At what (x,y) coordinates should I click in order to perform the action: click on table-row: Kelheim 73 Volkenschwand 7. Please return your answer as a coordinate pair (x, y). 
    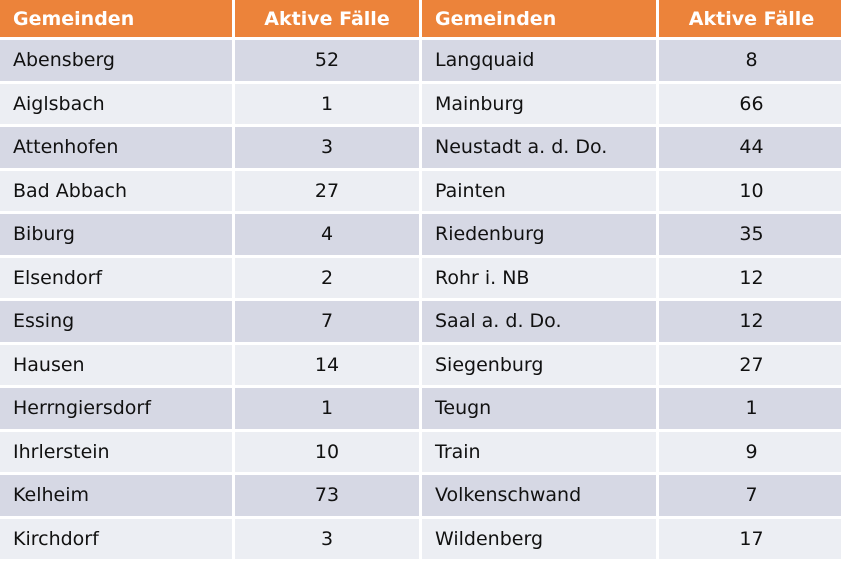
    Looking at the image, I should click on (420, 495).